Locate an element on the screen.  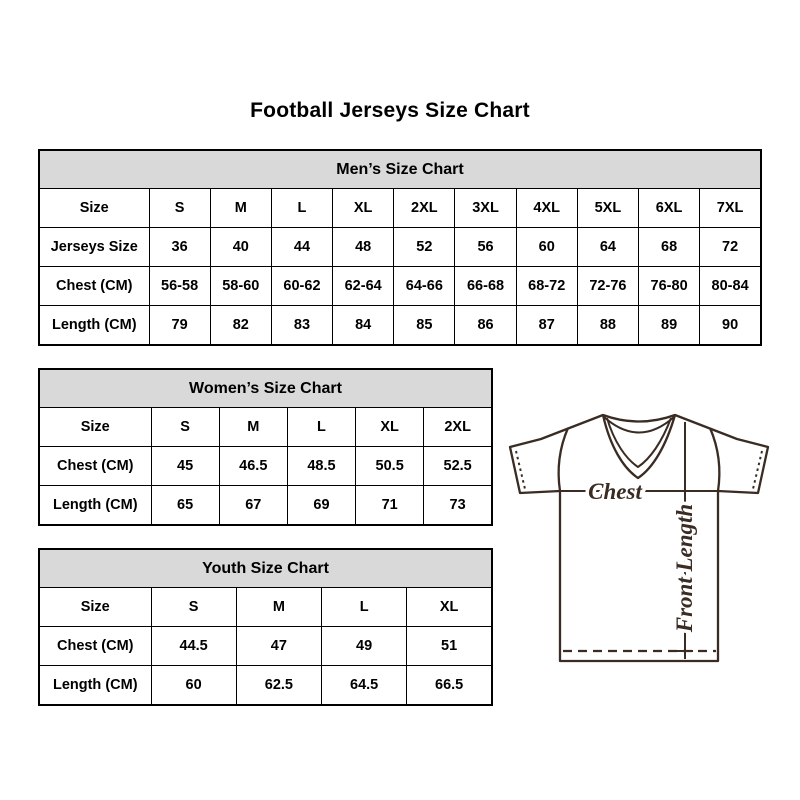
page-title: Football Jerseys Size Chart is located at coordinates (390, 110).